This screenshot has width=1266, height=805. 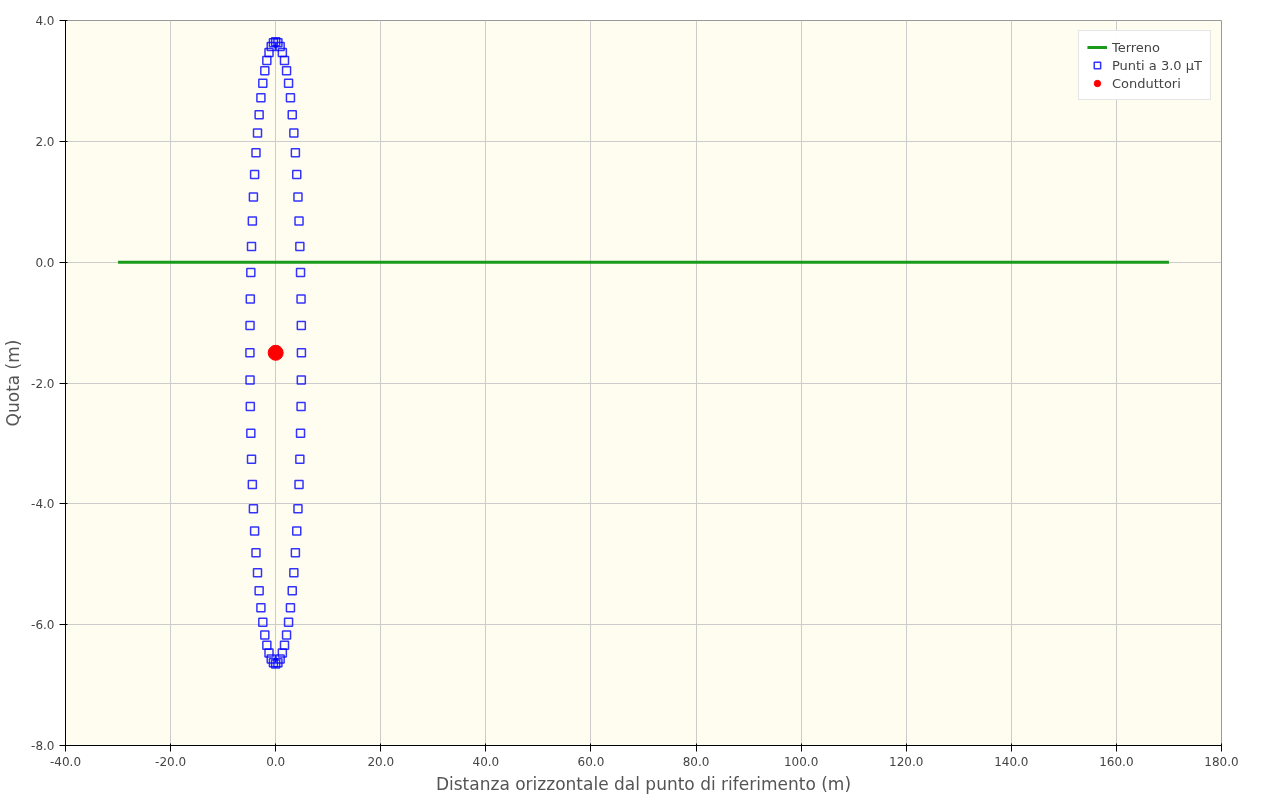 I want to click on x-axis-title: Distanza orizzontale dal punto di riferimento (m), so click(x=643, y=783).